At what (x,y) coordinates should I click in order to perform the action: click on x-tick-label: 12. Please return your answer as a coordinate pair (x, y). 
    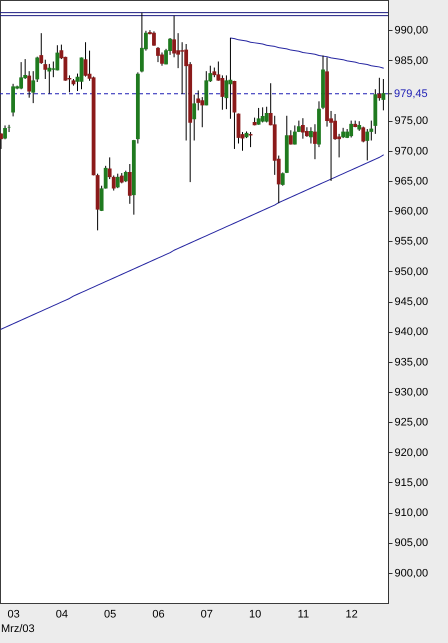
    Looking at the image, I should click on (352, 614).